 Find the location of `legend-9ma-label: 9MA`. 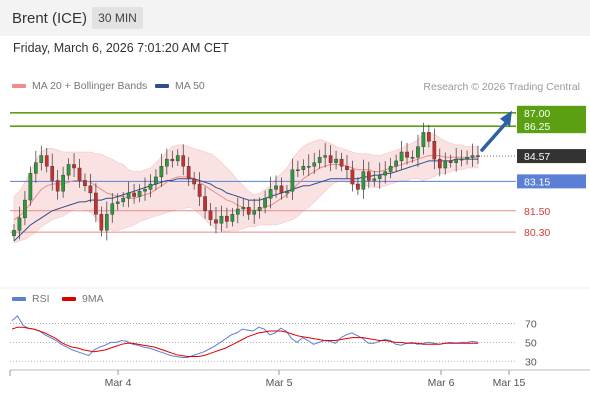

legend-9ma-label: 9MA is located at coordinates (93, 299).